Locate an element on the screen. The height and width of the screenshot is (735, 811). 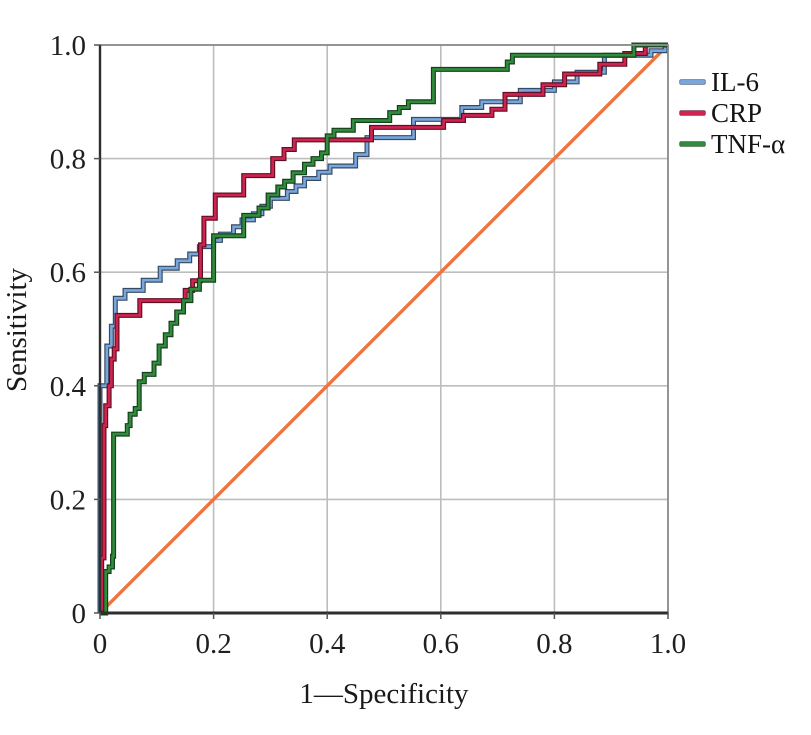
legend-item-crp: CRP is located at coordinates (732, 113).